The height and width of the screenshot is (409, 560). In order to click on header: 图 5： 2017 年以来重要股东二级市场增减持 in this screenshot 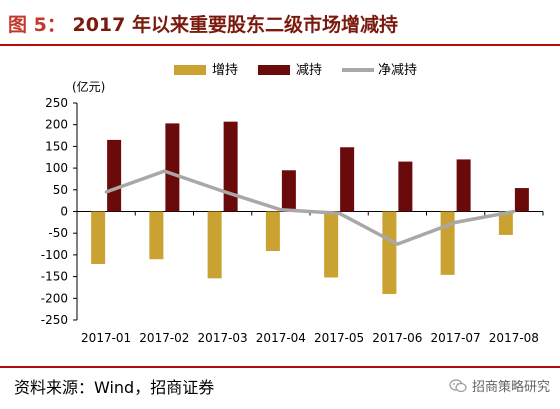, I will do `click(280, 23)`.